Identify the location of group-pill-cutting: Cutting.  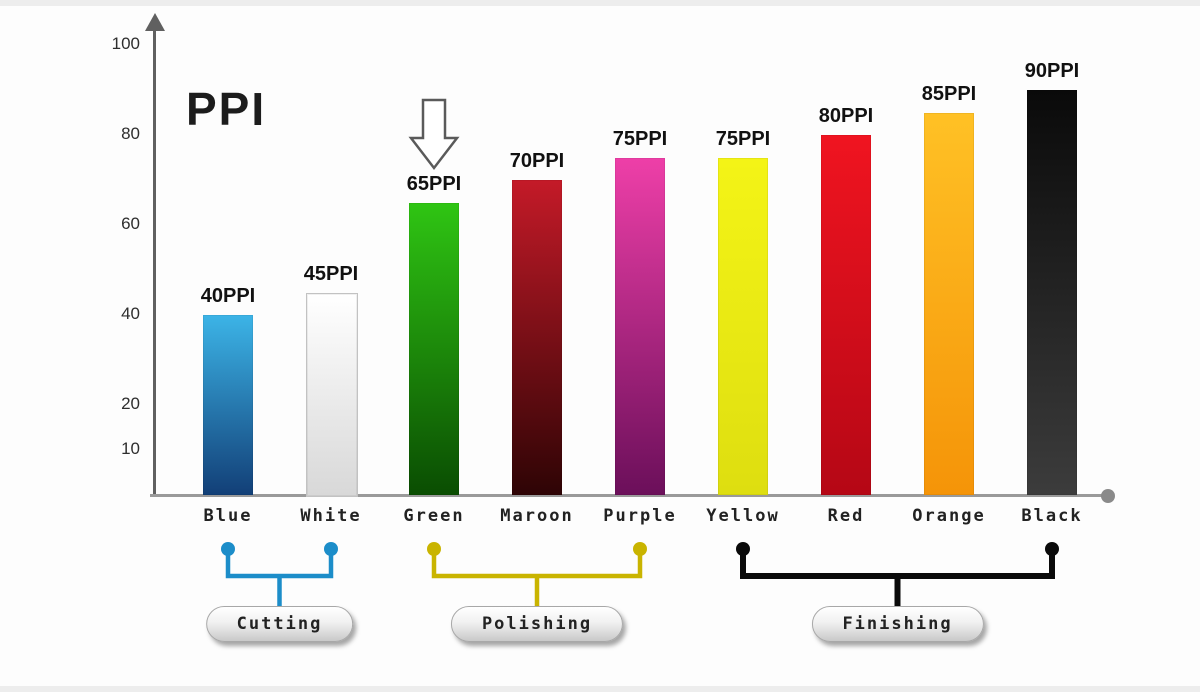
(279, 624).